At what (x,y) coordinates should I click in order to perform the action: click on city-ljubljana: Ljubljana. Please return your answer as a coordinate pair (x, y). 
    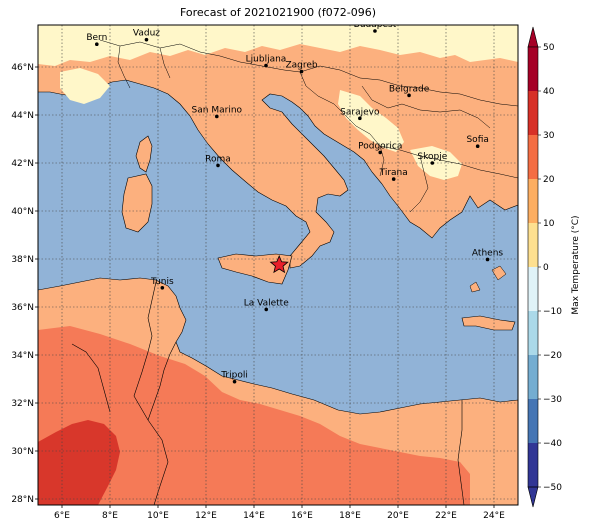
    Looking at the image, I should click on (266, 61).